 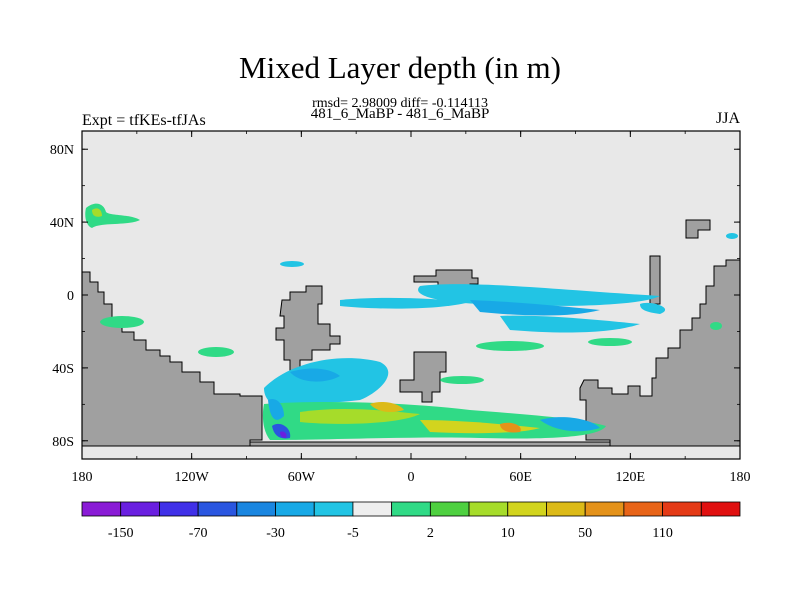 I want to click on land-east-peninsula, so click(x=655, y=280).